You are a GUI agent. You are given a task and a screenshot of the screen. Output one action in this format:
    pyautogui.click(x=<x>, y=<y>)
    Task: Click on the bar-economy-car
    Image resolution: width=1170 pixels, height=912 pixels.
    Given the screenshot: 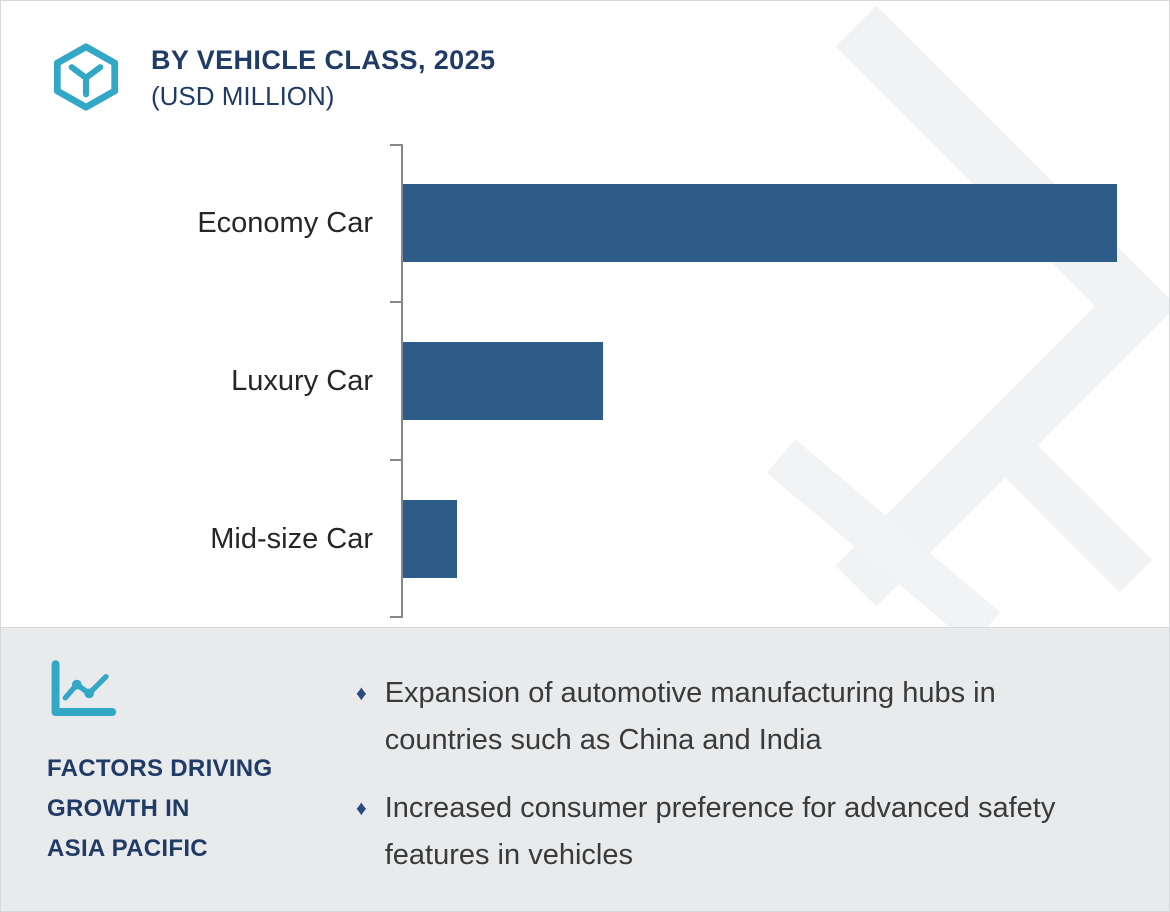 What is the action you would take?
    pyautogui.click(x=760, y=223)
    